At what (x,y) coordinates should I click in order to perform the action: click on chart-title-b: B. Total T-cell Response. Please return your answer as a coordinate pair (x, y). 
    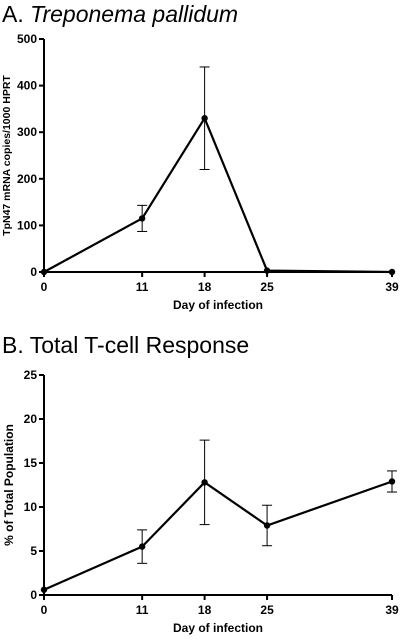
    Looking at the image, I should click on (125, 345).